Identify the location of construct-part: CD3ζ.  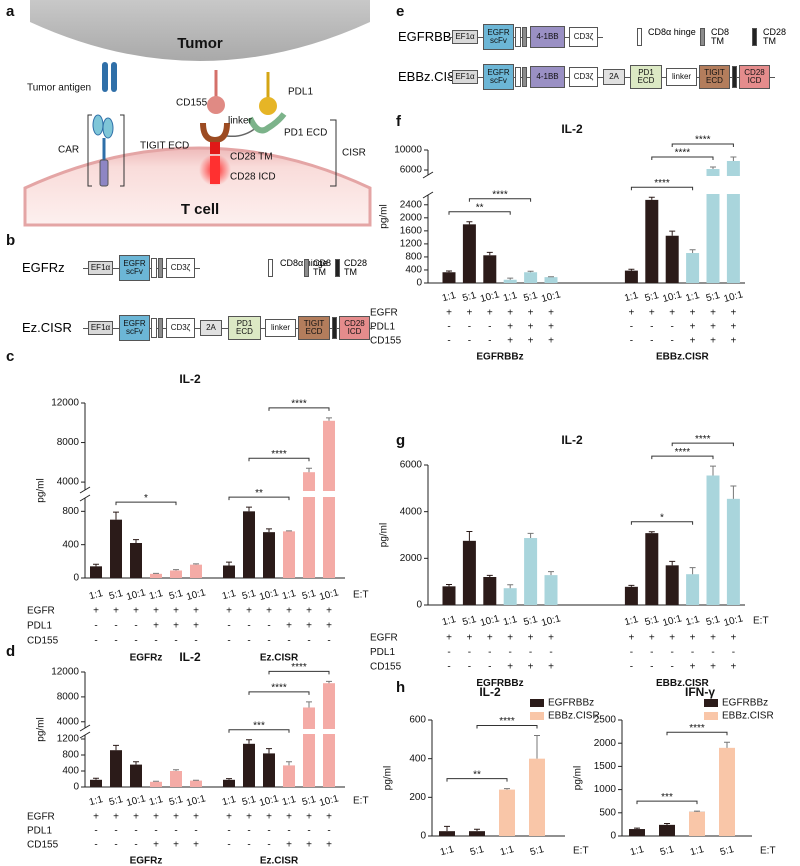
(180, 268).